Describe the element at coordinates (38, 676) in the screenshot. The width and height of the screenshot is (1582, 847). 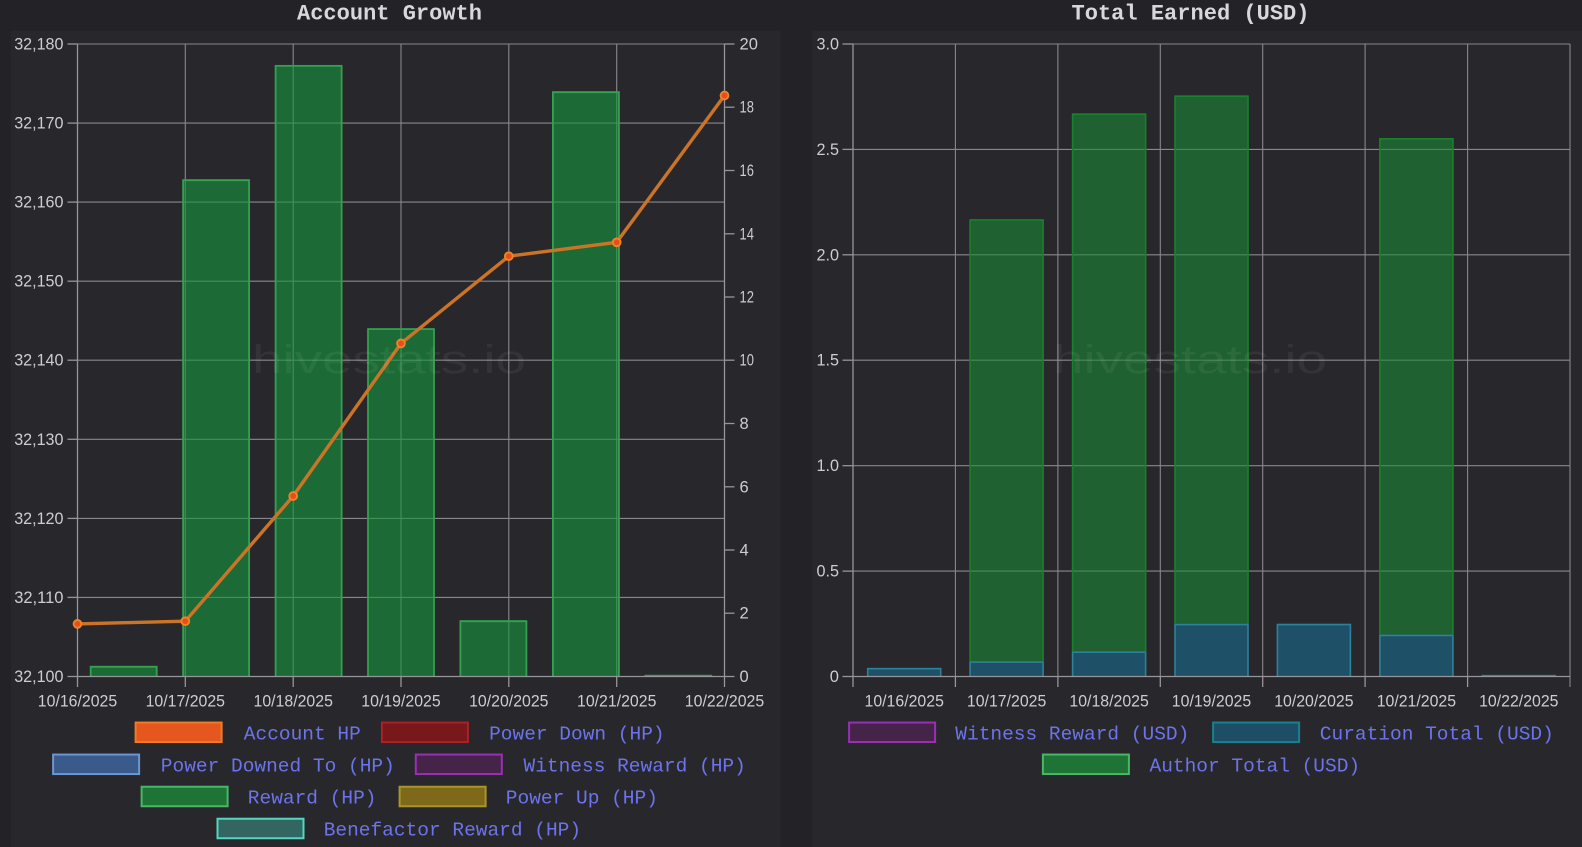
I see `svg-text: 32,100` at that location.